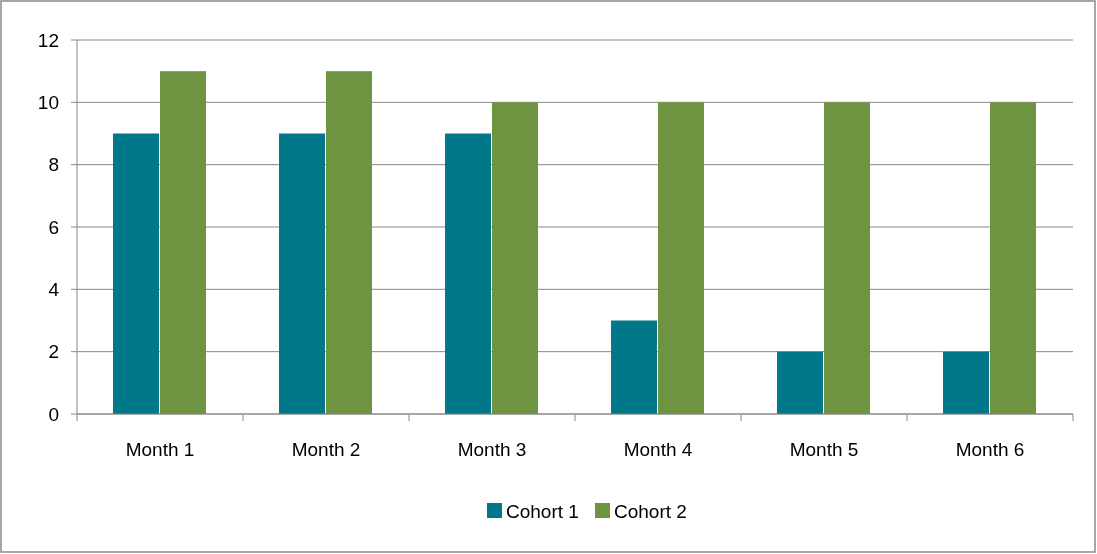  I want to click on x-tick-label: Month 2, so click(326, 449).